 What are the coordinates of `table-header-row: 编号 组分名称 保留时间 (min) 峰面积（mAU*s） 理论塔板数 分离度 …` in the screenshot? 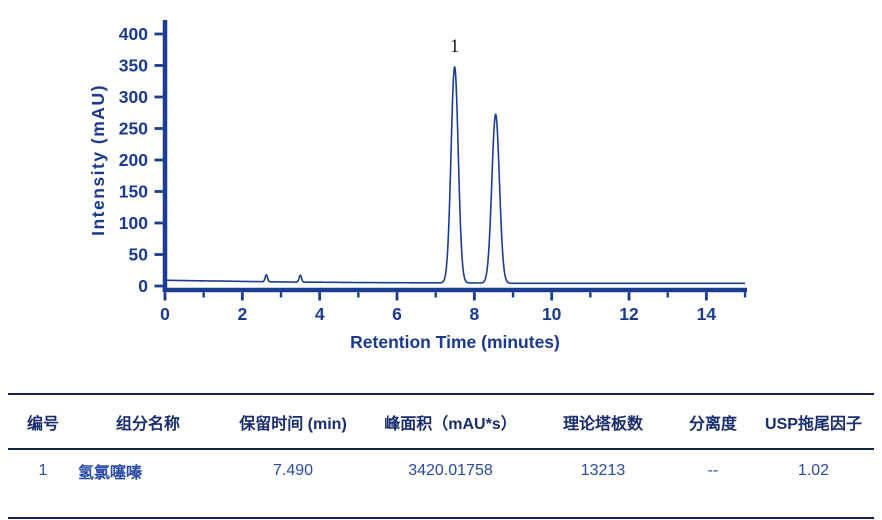 It's located at (441, 422).